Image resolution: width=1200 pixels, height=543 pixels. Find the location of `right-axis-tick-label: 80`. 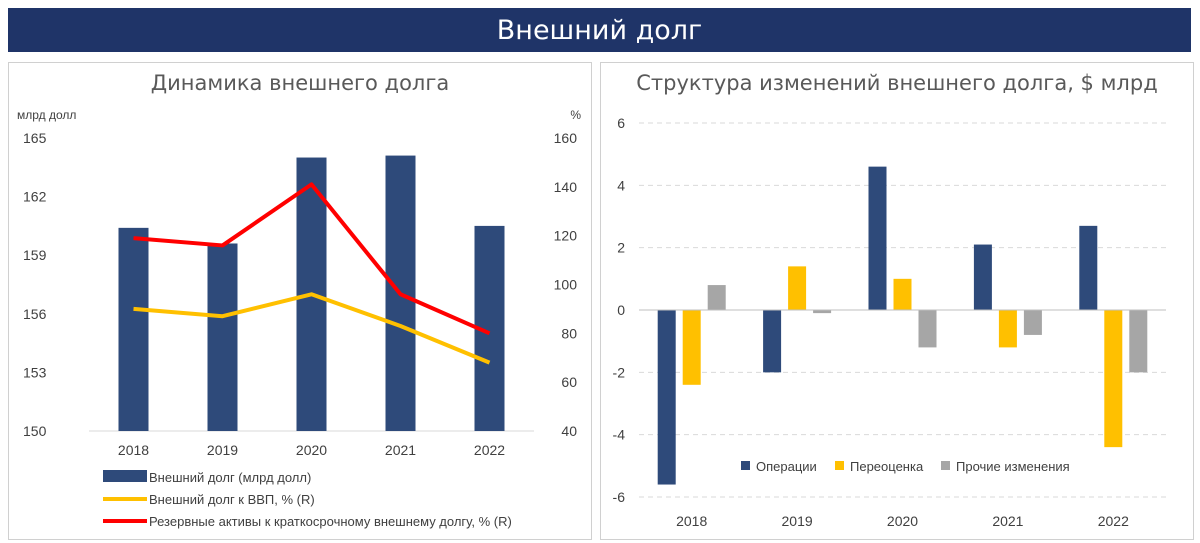

right-axis-tick-label: 80 is located at coordinates (569, 333).